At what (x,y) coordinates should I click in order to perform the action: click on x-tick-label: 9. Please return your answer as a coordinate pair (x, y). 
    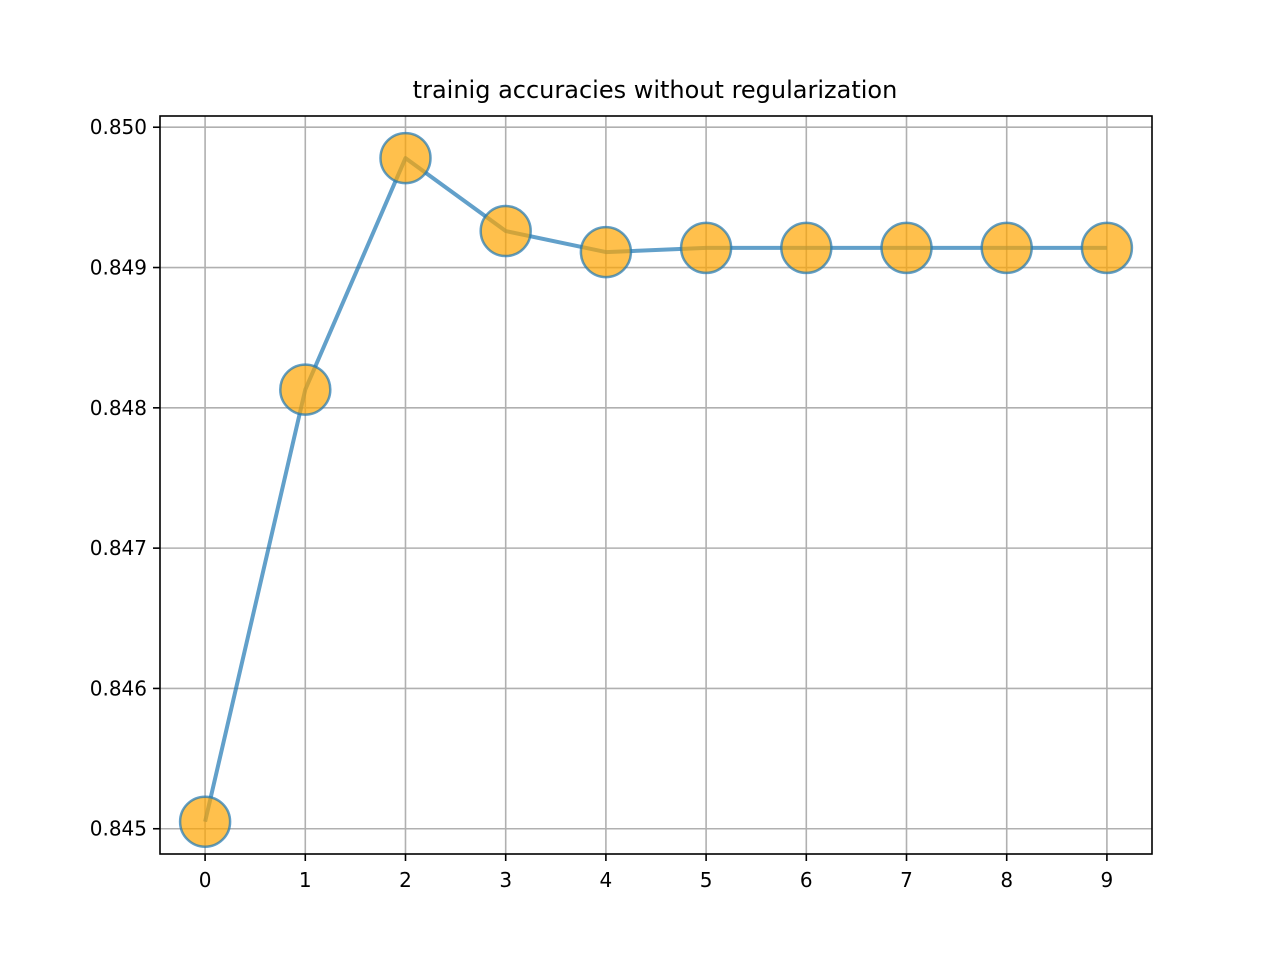
    Looking at the image, I should click on (1107, 880).